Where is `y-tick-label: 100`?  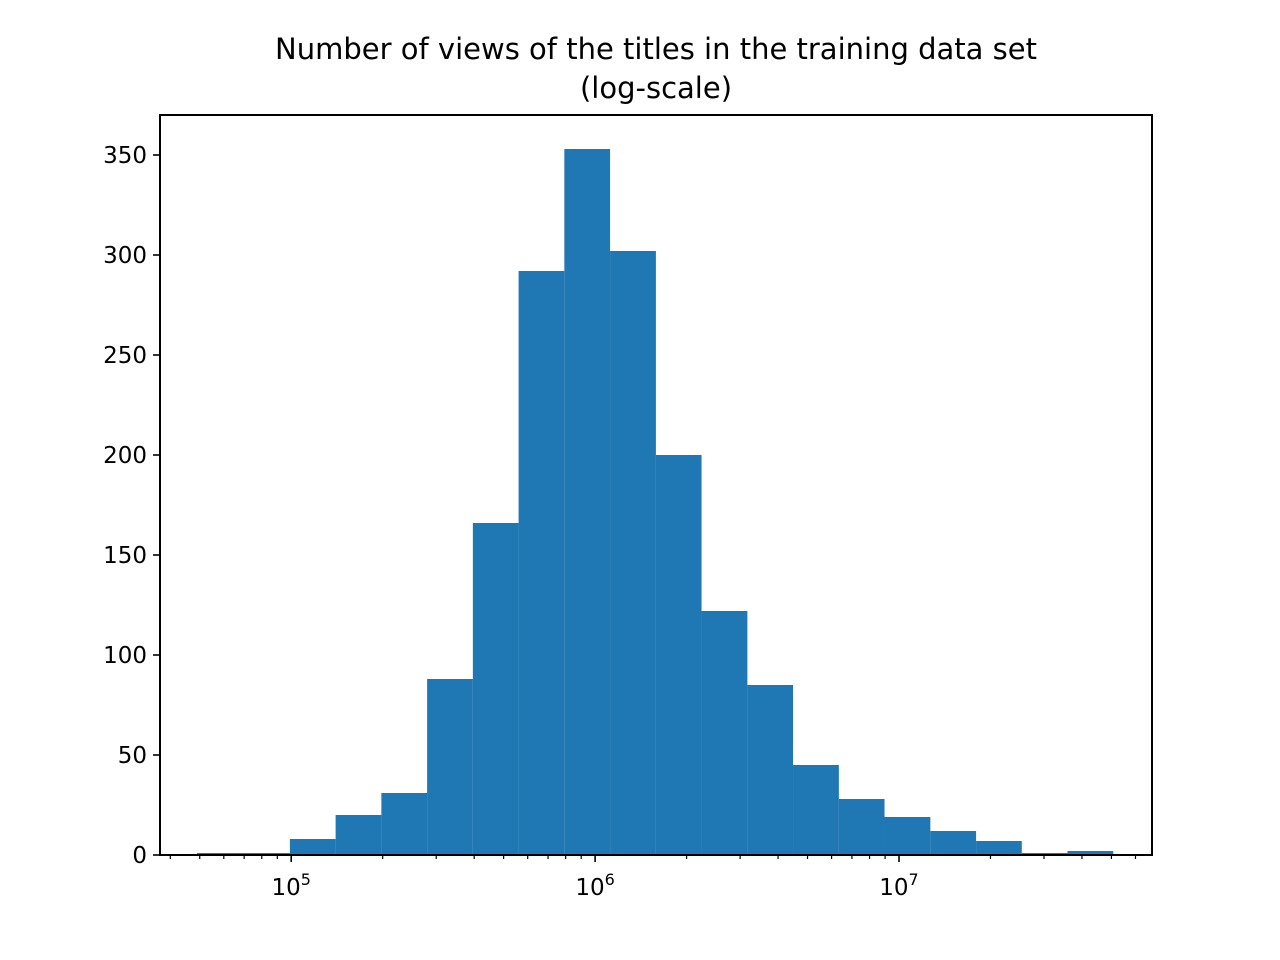 y-tick-label: 100 is located at coordinates (125, 656).